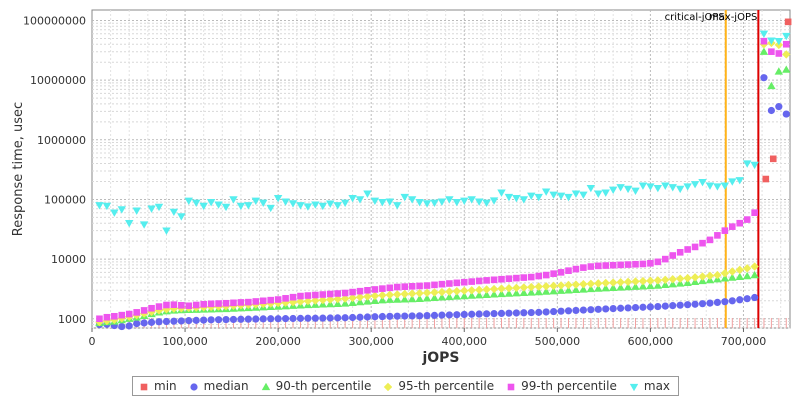  I want to click on legend-label: max, so click(657, 386).